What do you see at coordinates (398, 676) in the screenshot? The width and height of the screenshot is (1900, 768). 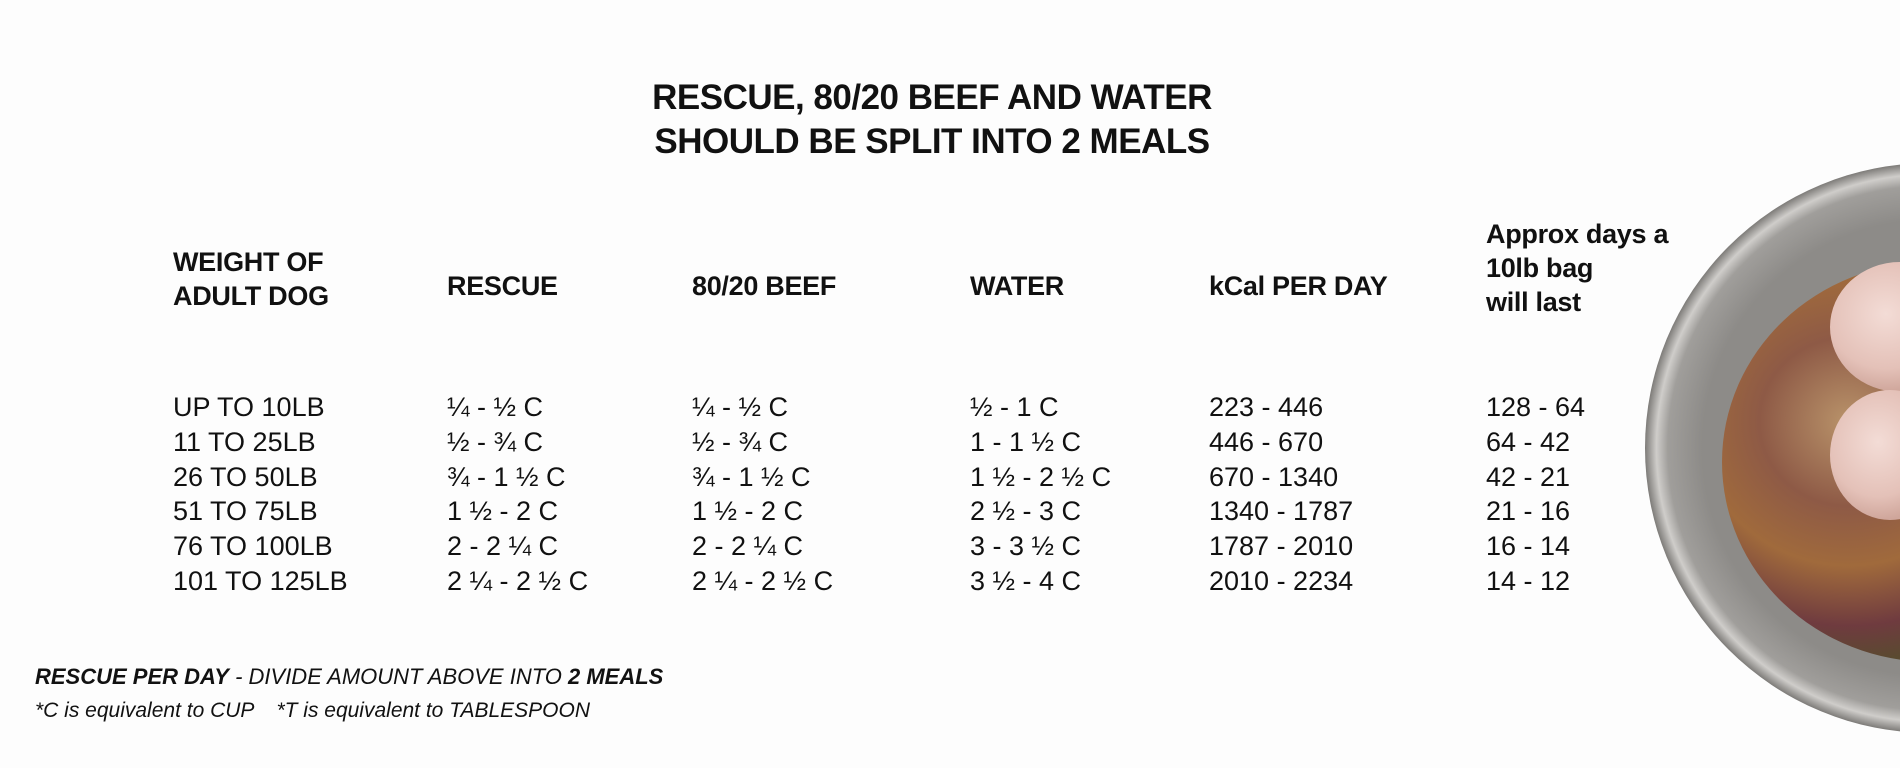 I see `footer-text: - DIVIDE AMOUNT ABOVE INTO` at bounding box center [398, 676].